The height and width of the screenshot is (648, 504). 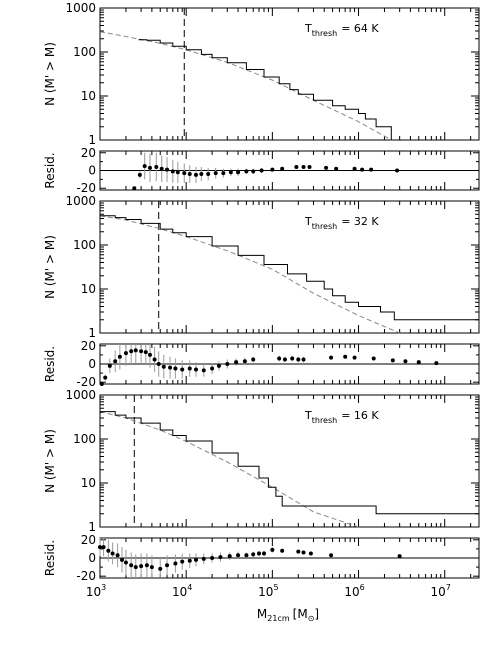 I want to click on x-tick-exp: 5, so click(x=275, y=587).